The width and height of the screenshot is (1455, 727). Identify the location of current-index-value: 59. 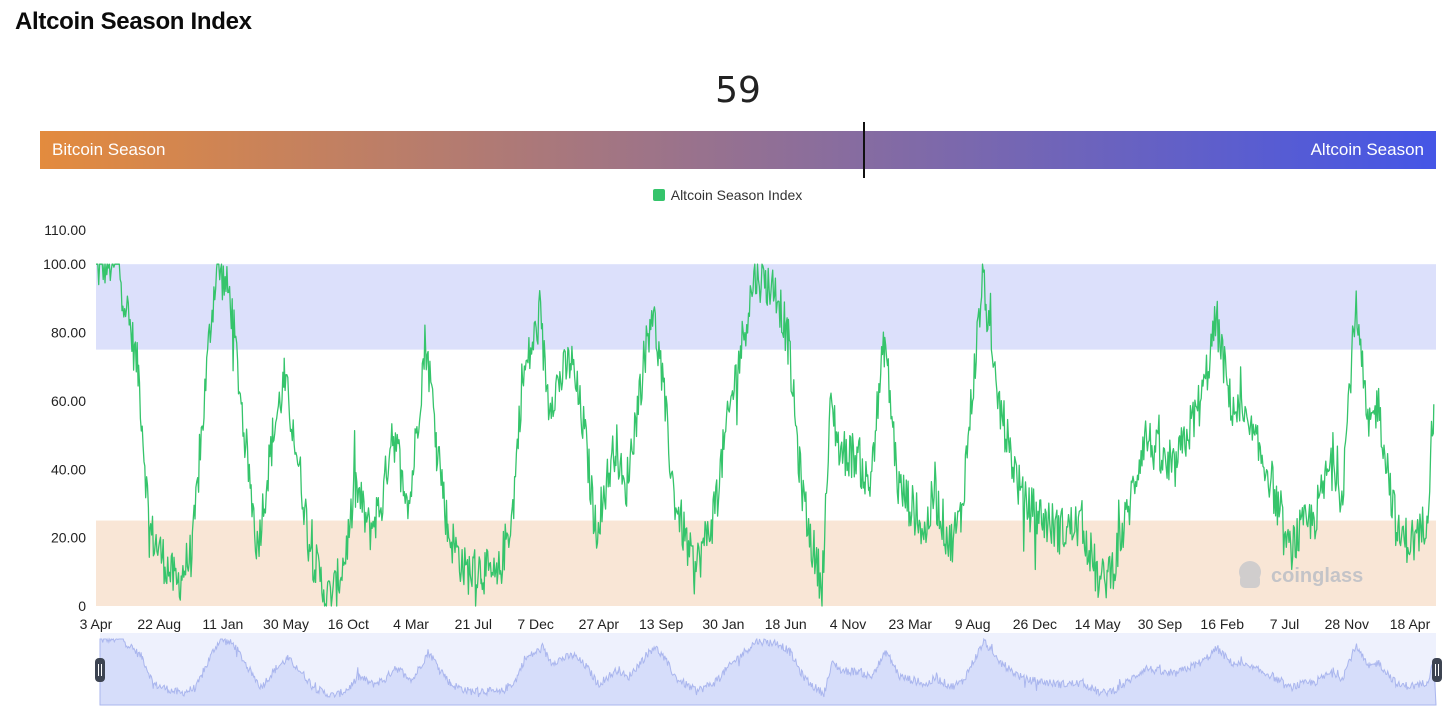
(738, 90).